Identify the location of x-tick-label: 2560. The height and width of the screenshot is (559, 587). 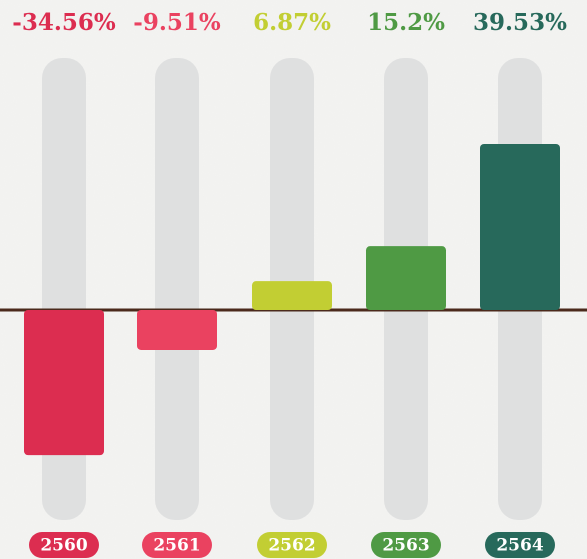
(63, 546).